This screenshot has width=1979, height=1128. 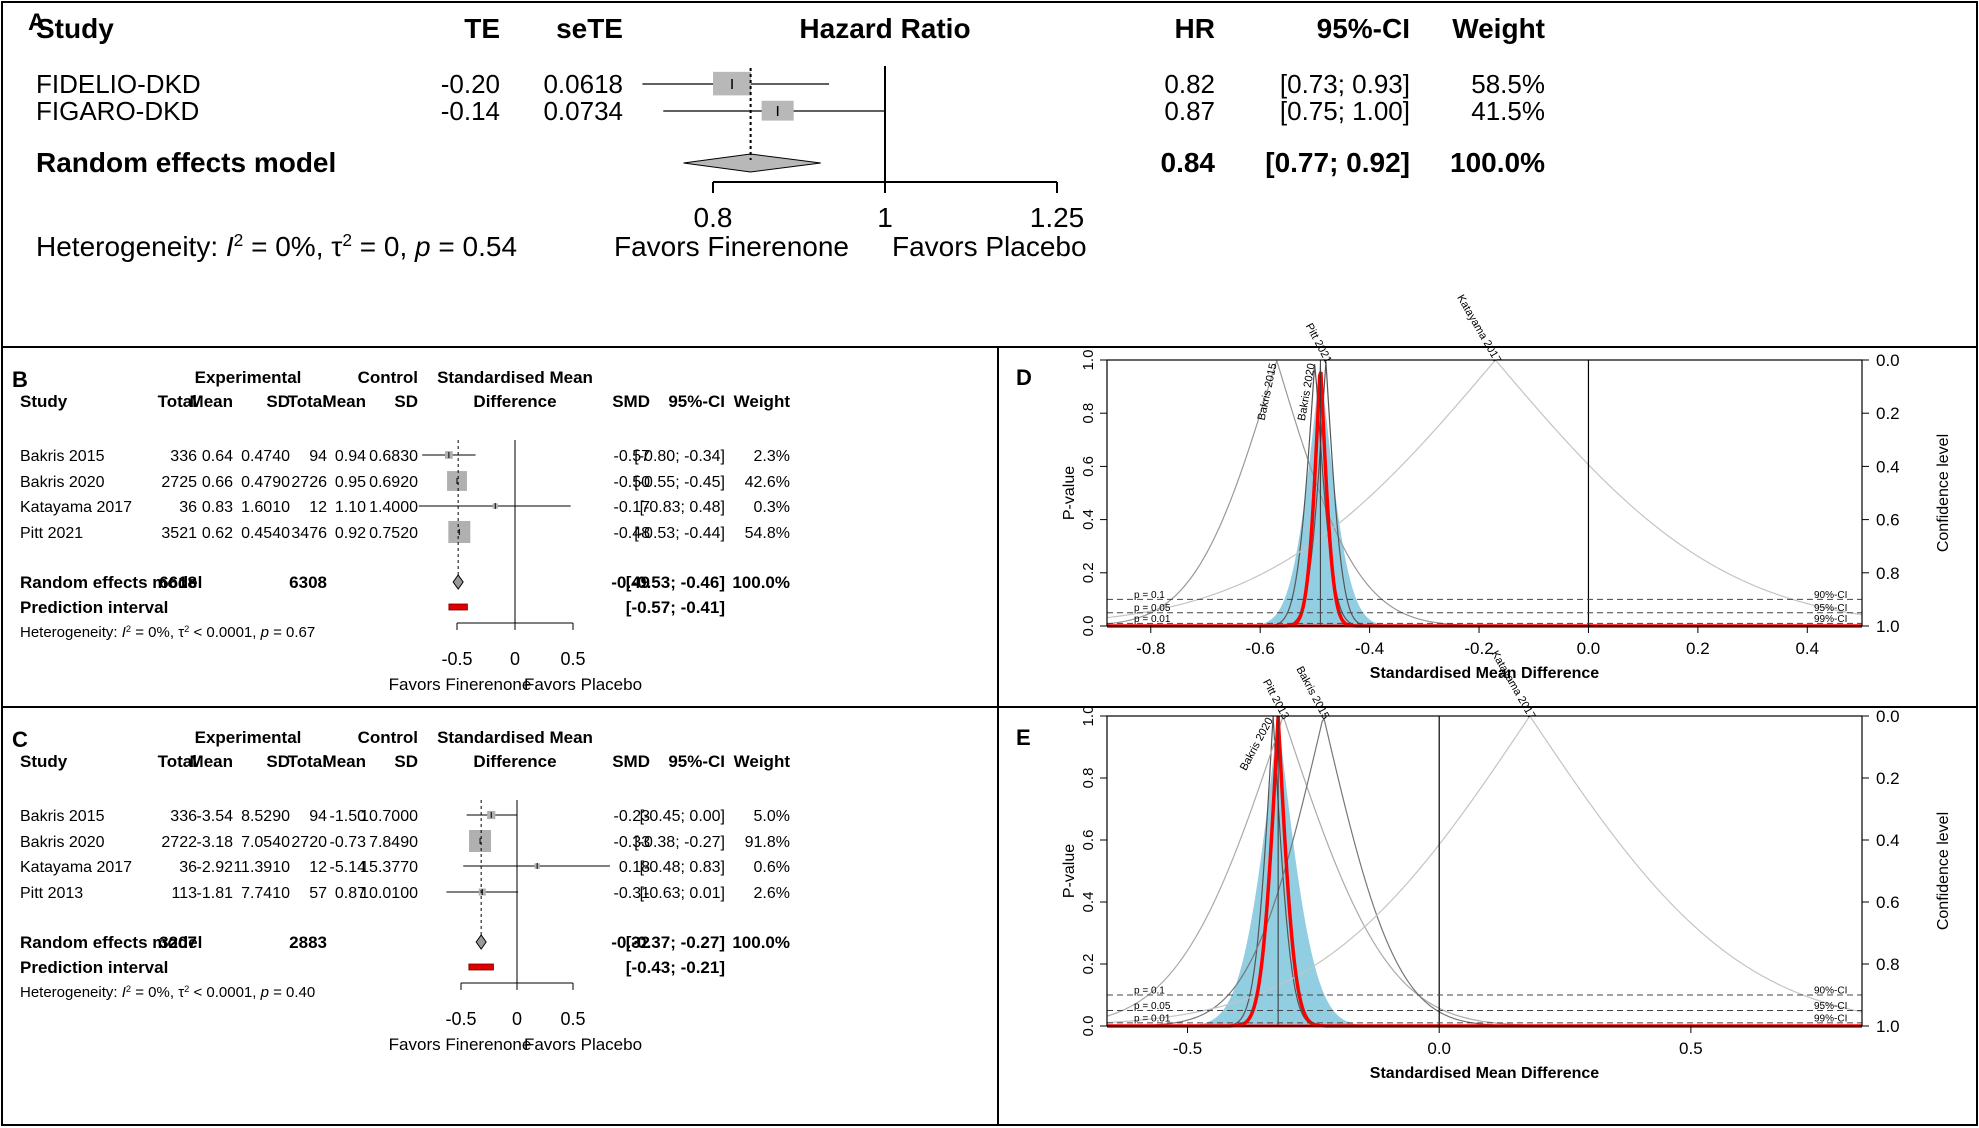 What do you see at coordinates (1268, 391) in the screenshot?
I see `d-curve-label-0: Bakris 2015` at bounding box center [1268, 391].